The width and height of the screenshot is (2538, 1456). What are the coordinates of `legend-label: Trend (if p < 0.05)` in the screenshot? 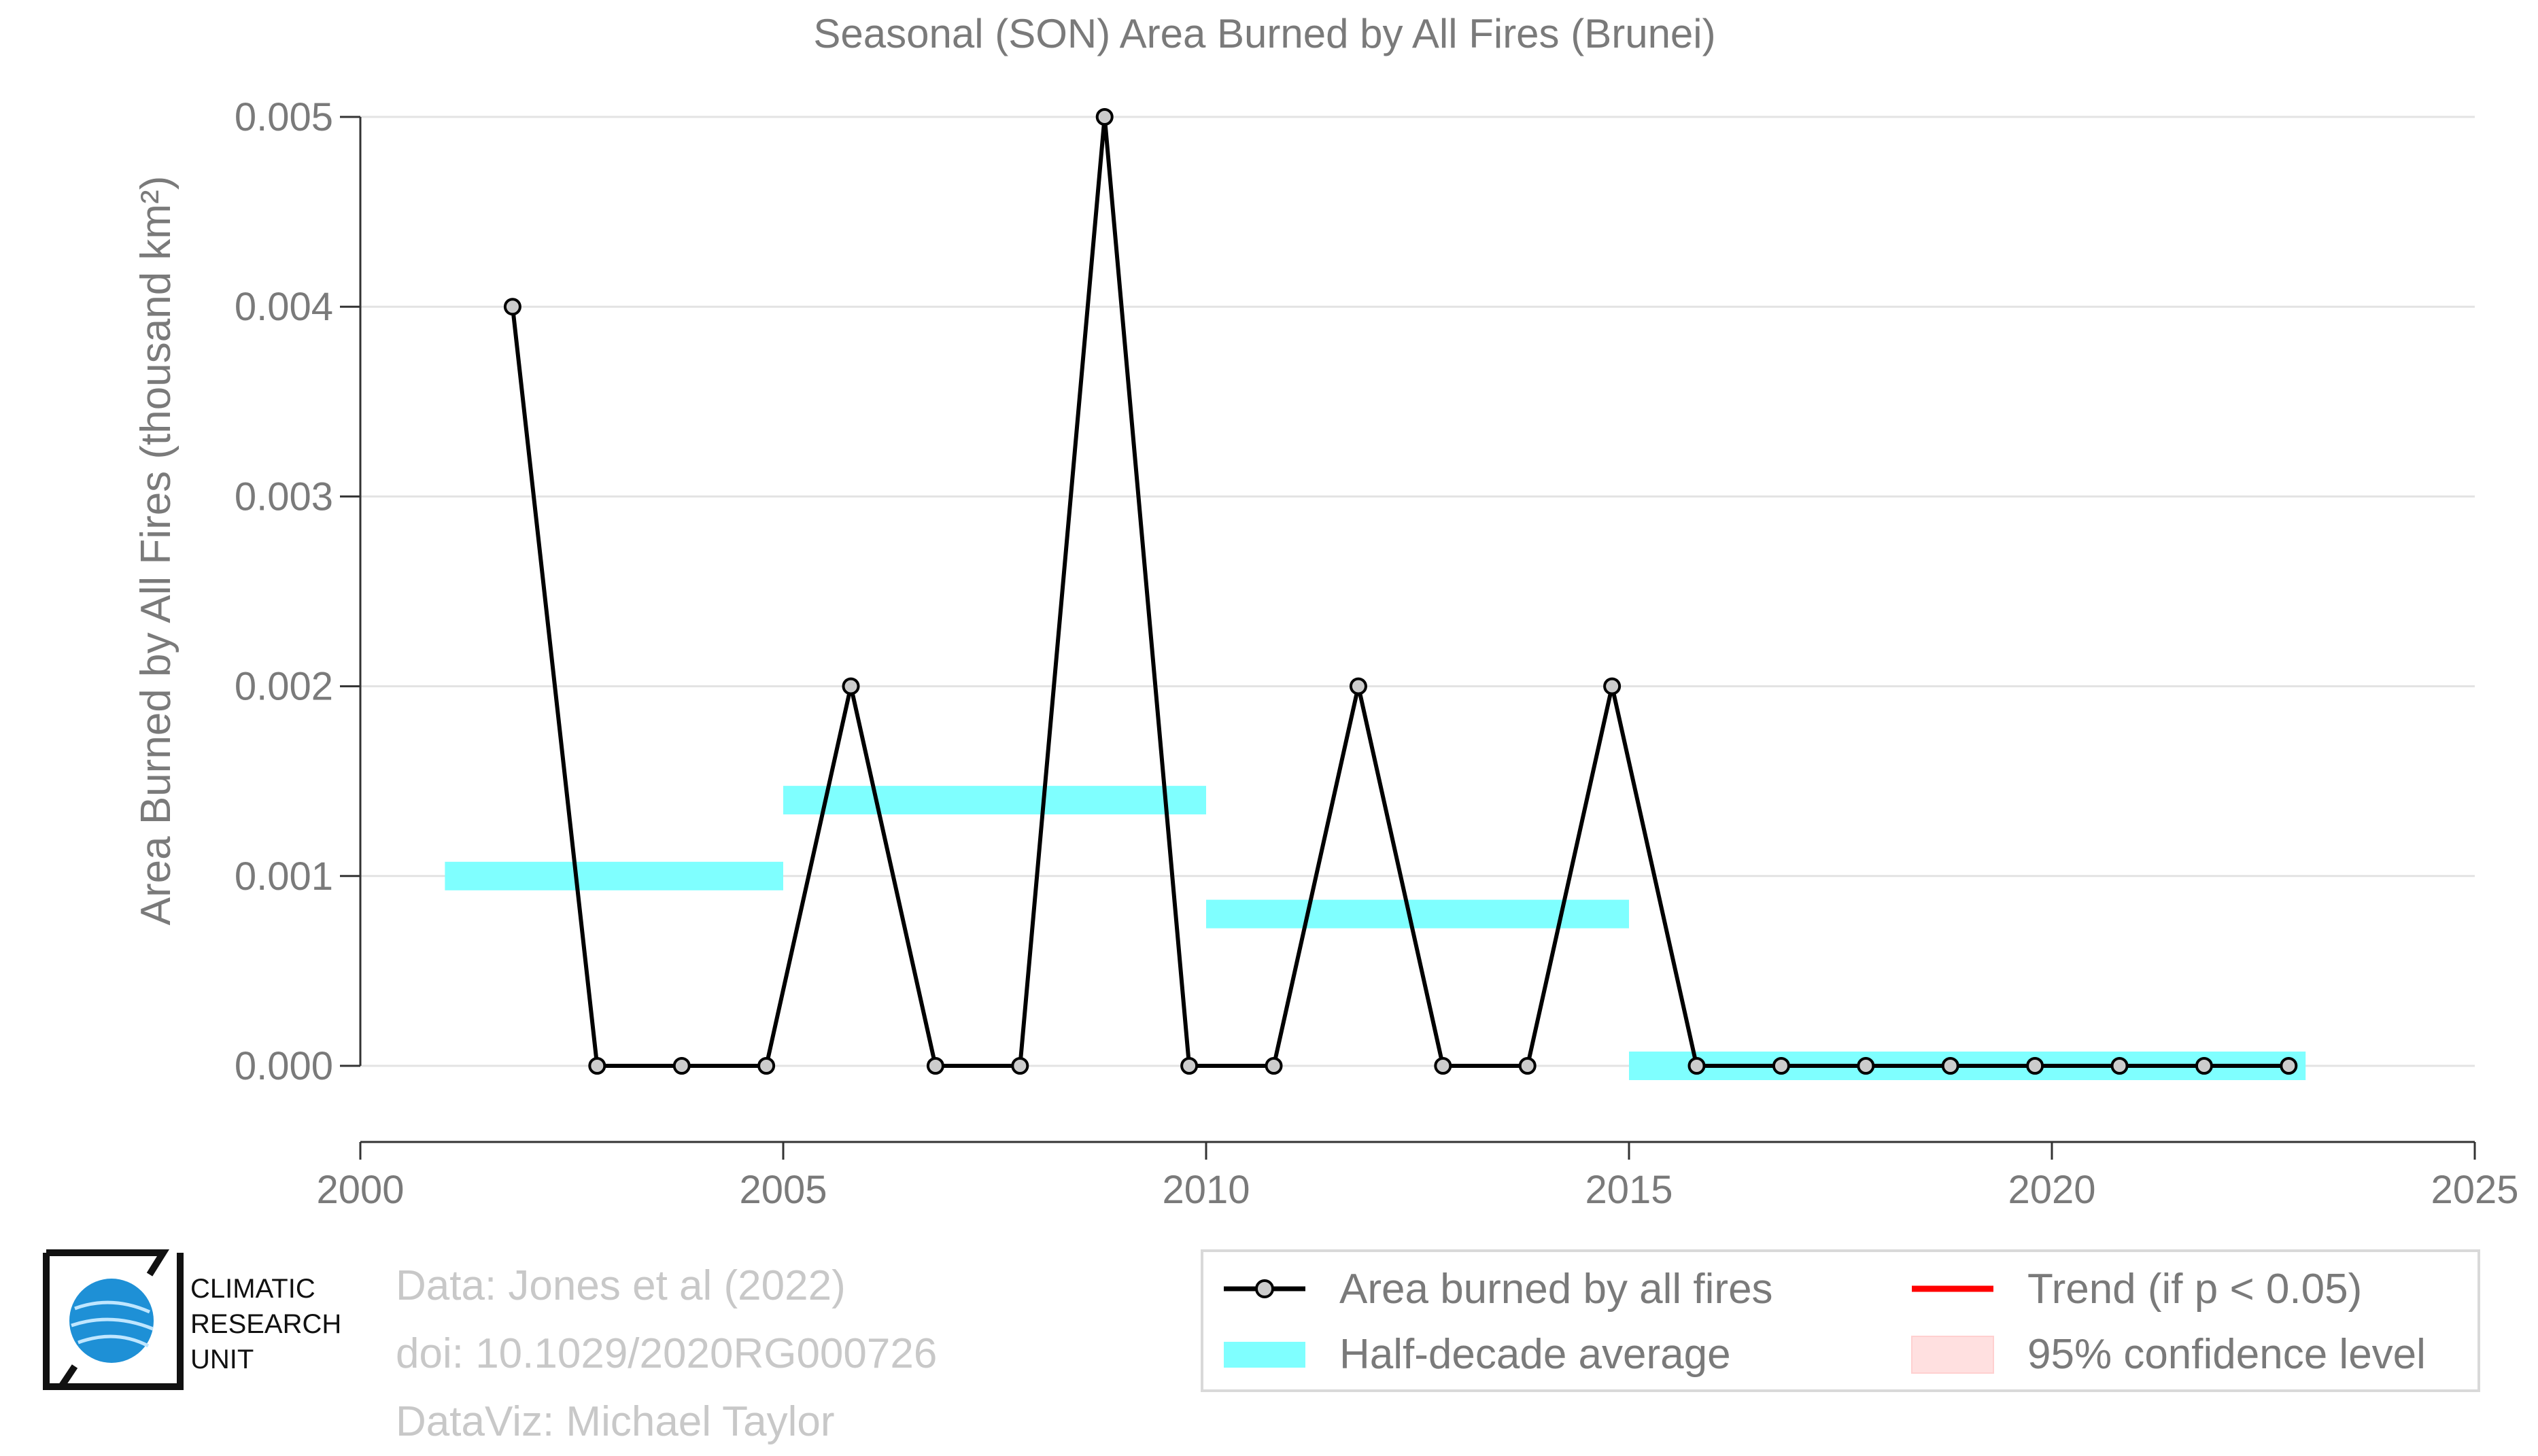 It's located at (2195, 1289).